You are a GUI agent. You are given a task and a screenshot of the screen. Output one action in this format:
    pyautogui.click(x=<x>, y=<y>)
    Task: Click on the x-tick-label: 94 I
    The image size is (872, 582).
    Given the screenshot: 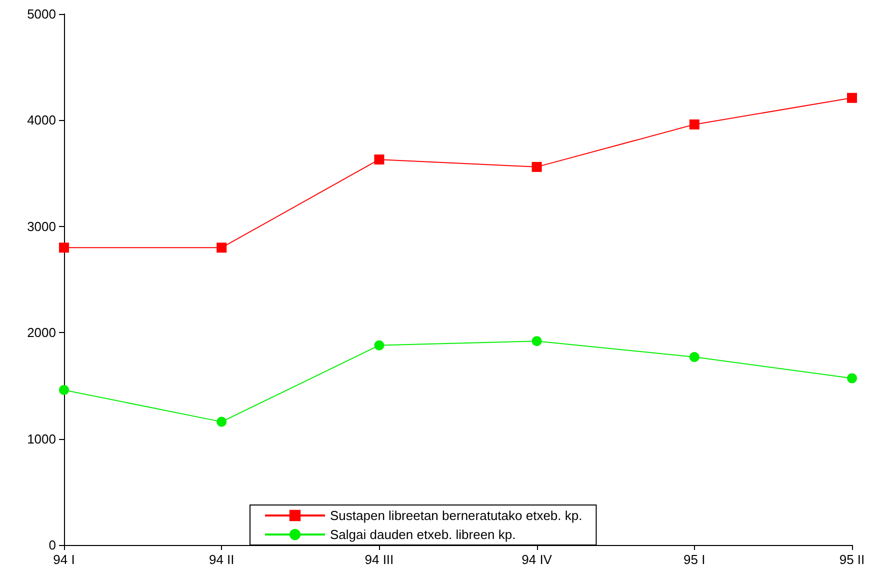 What is the action you would take?
    pyautogui.click(x=64, y=559)
    